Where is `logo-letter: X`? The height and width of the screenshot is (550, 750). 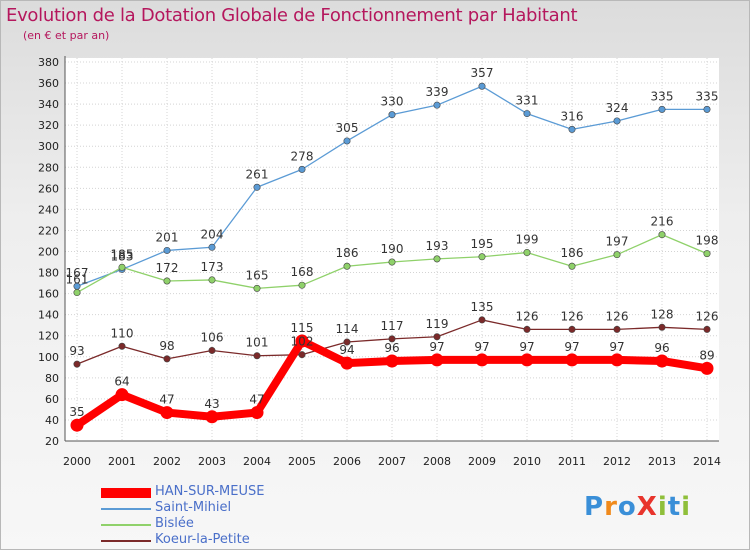
logo-letter: X is located at coordinates (647, 507).